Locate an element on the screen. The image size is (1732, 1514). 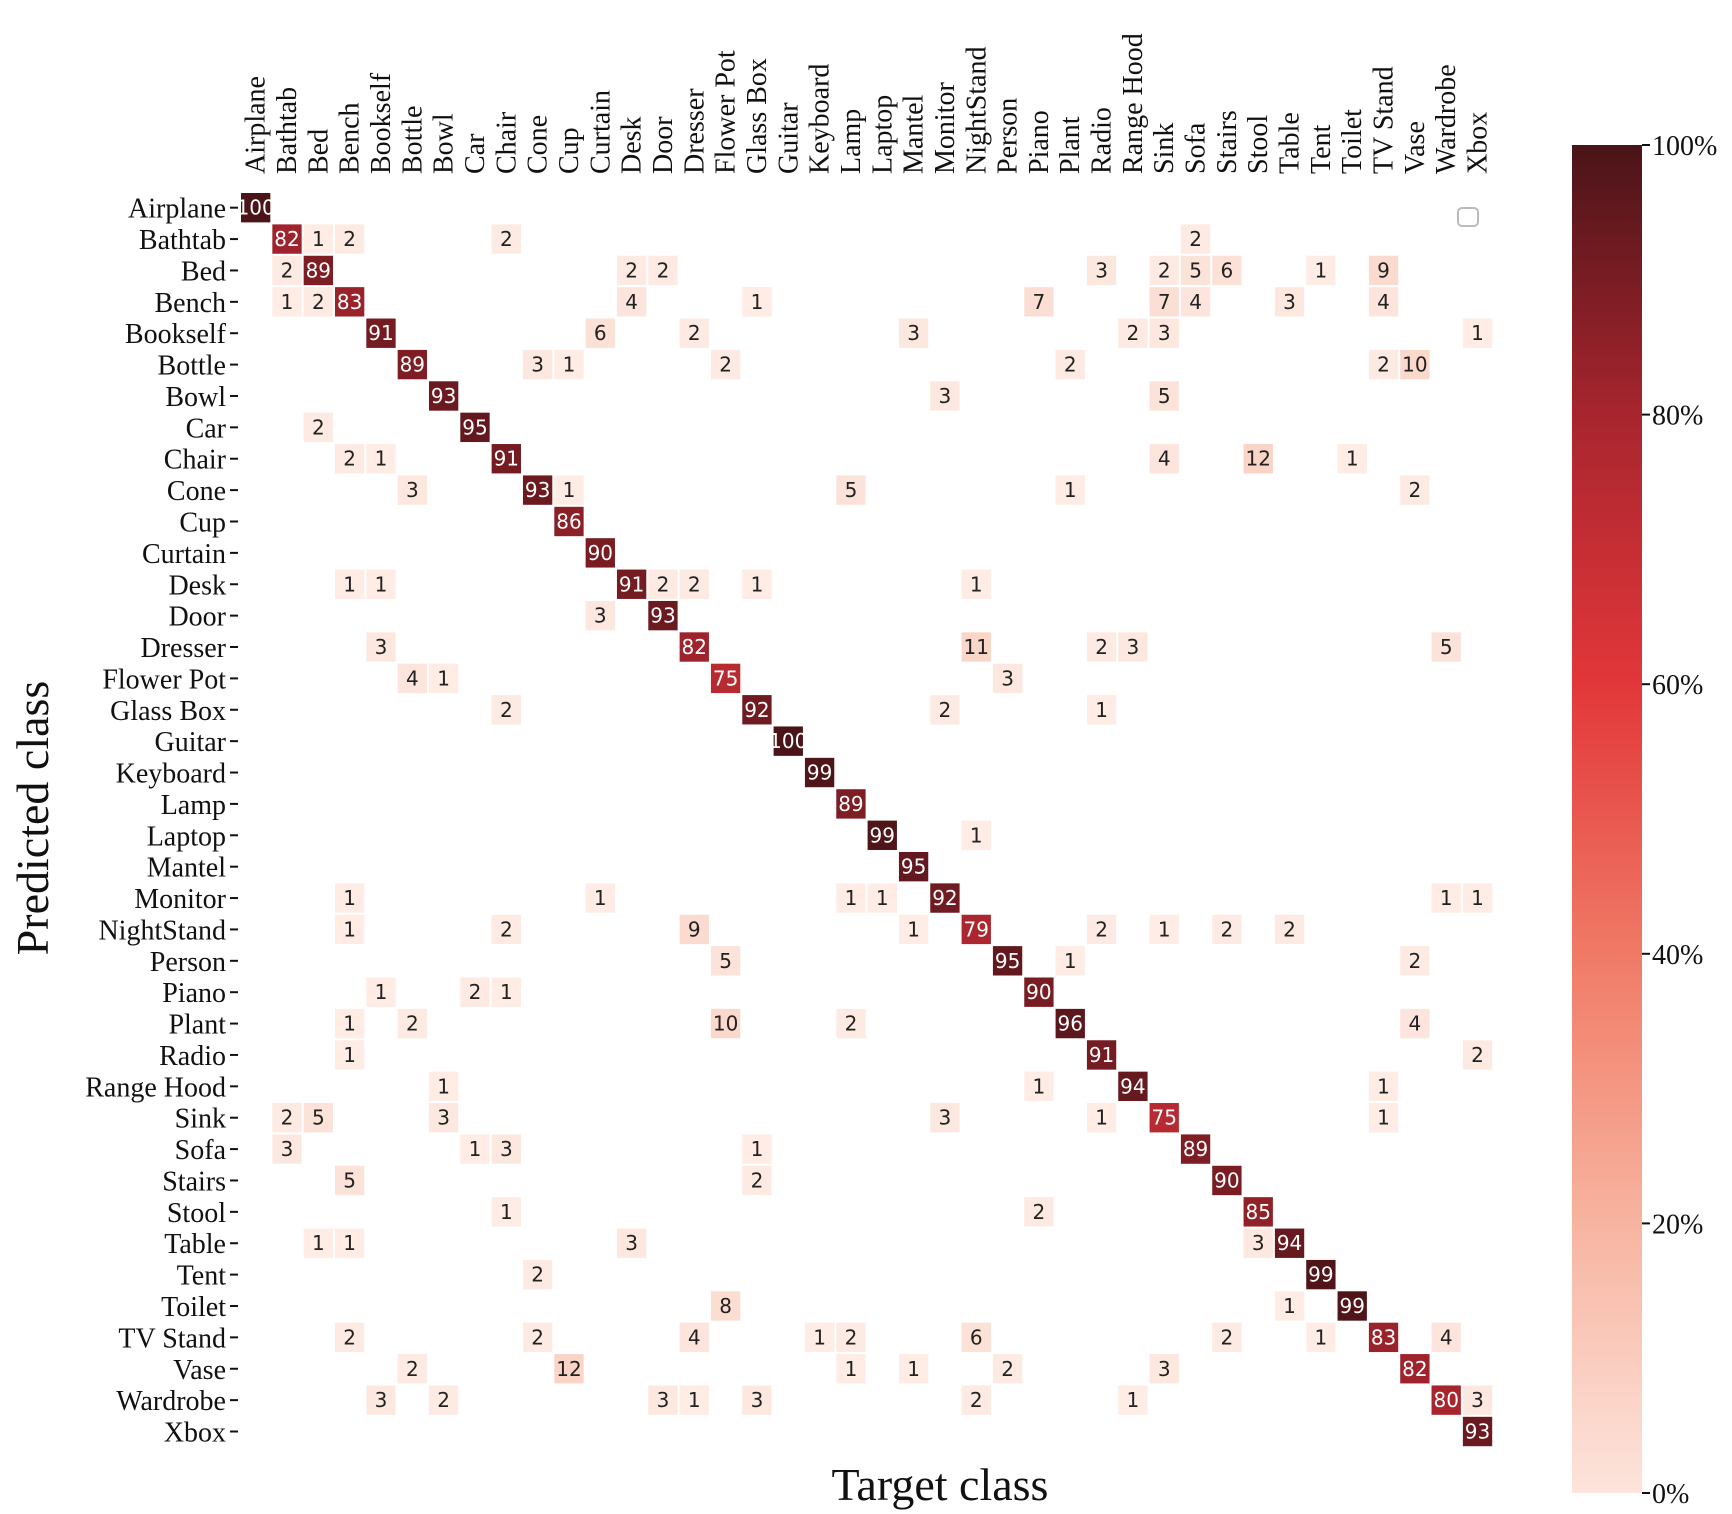
cell-vase-vase: 82 is located at coordinates (1415, 1369).